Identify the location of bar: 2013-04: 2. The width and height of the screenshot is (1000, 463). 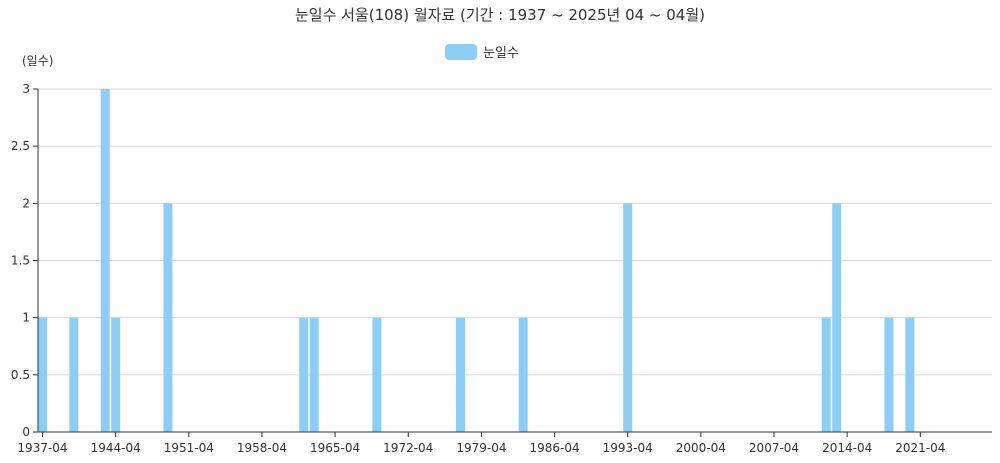
(836, 317).